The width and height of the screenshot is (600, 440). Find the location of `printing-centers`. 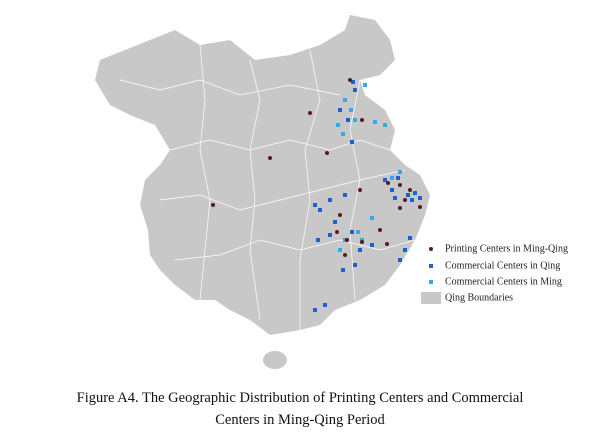

printing-centers is located at coordinates (316, 167).